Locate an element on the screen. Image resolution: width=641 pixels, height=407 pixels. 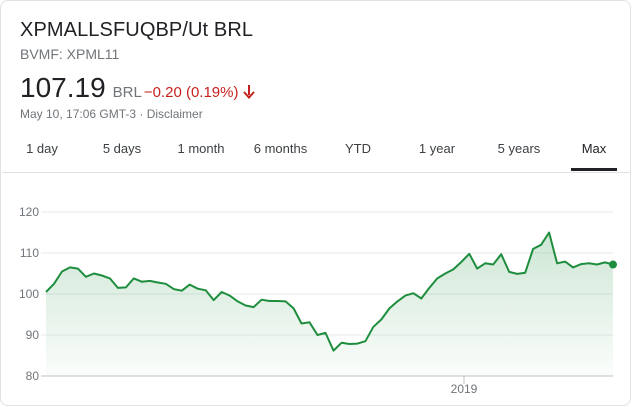
x-tick-label: 2019 is located at coordinates (464, 389).